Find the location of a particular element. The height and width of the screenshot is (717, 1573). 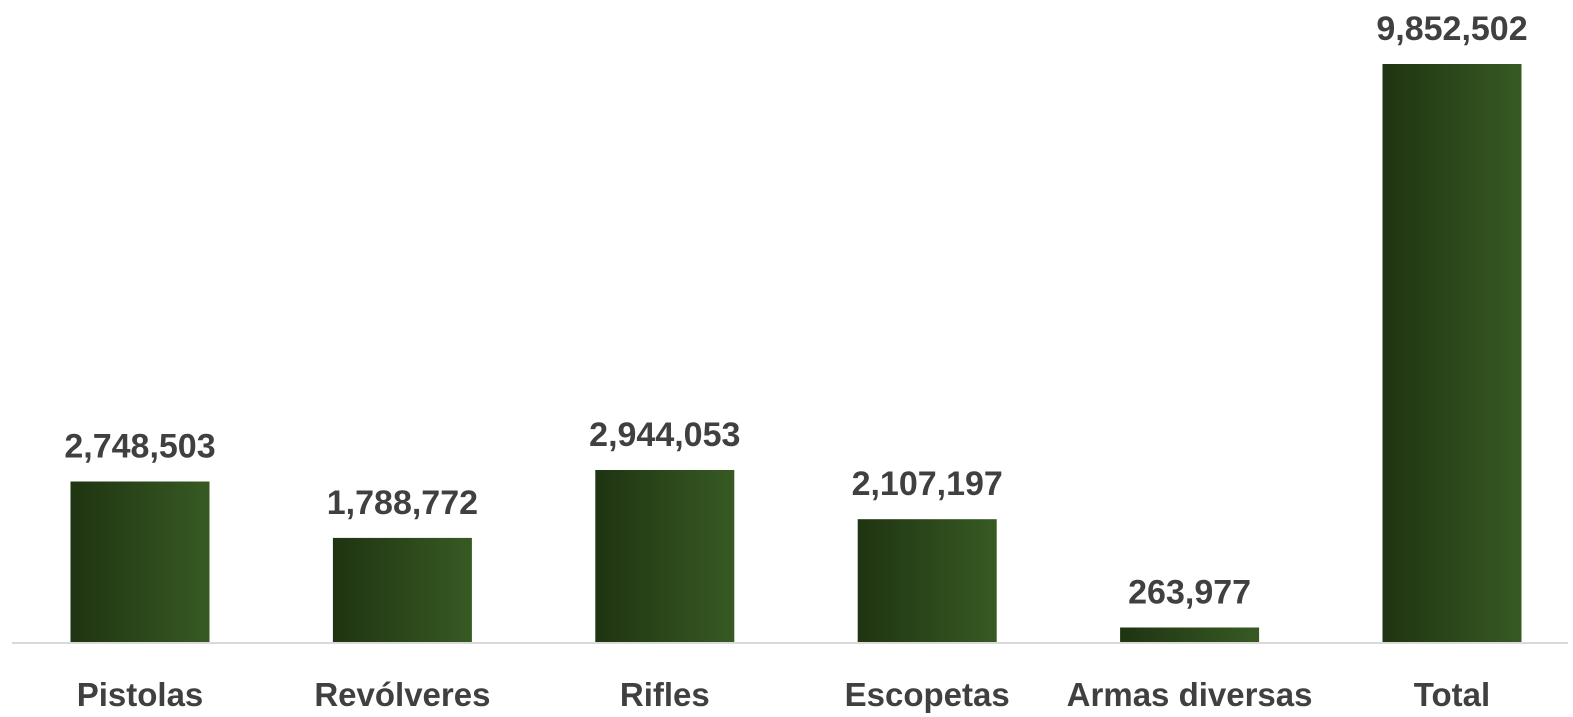

data-label: 2,748,503 is located at coordinates (139, 447).